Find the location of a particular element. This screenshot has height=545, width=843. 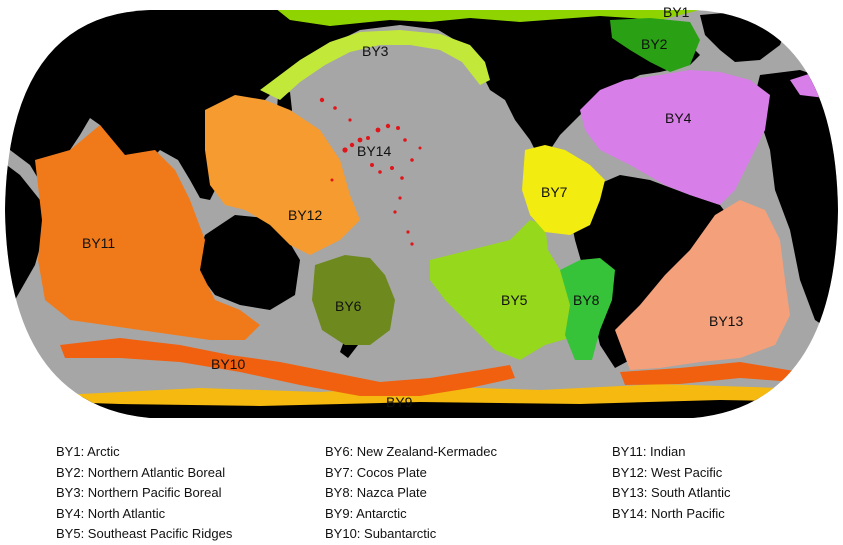

legend-item-by12: BY12: West Pacific is located at coordinates (667, 472).